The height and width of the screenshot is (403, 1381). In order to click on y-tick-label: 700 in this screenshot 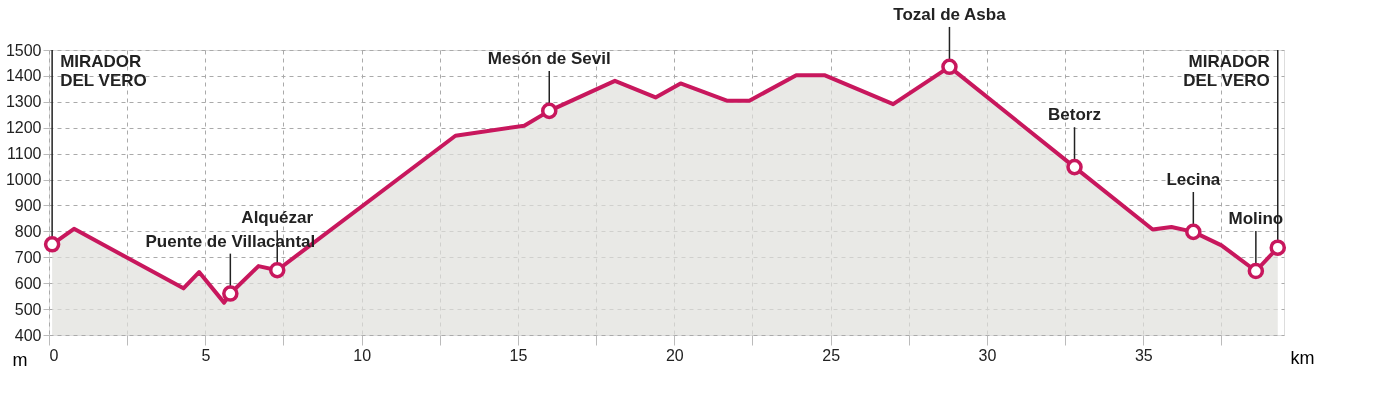, I will do `click(28, 257)`.